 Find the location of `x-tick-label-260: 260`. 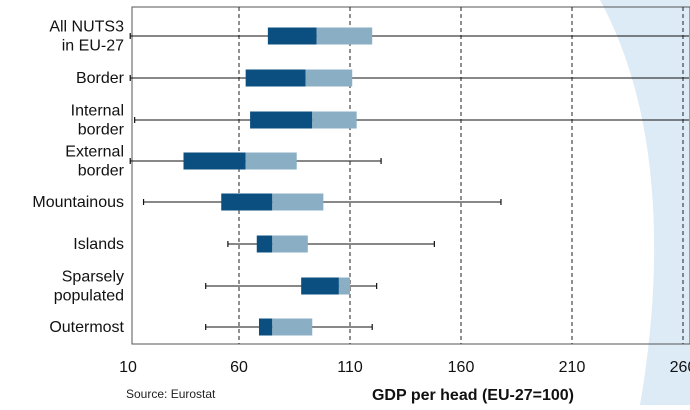

x-tick-label-260: 260 is located at coordinates (680, 367).